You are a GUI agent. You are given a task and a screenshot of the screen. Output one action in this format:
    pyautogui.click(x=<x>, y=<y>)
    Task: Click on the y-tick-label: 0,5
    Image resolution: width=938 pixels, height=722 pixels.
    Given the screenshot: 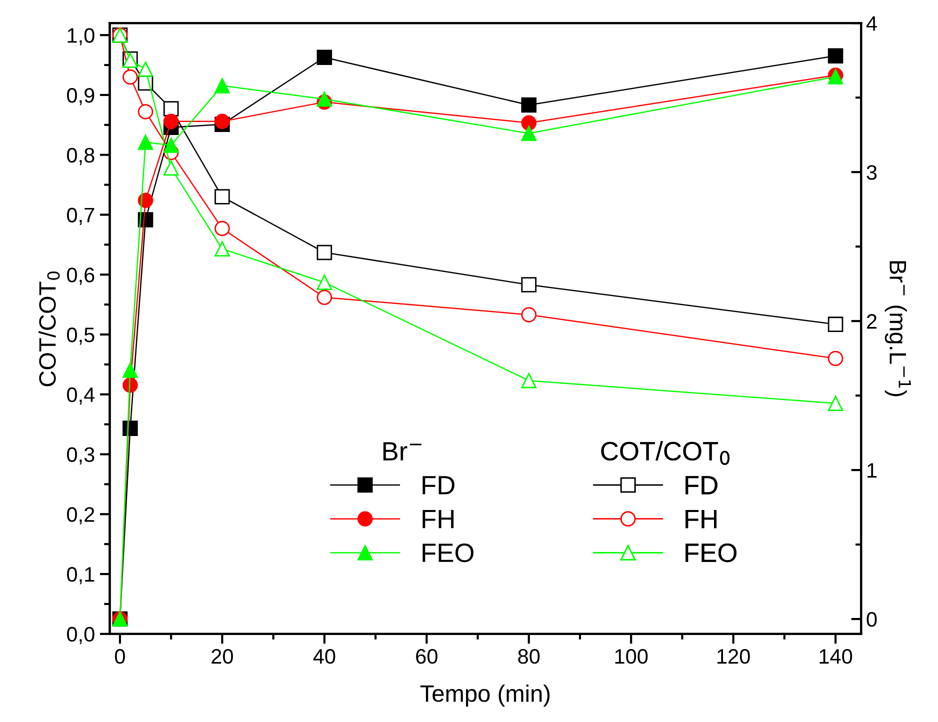 What is the action you would take?
    pyautogui.click(x=80, y=336)
    